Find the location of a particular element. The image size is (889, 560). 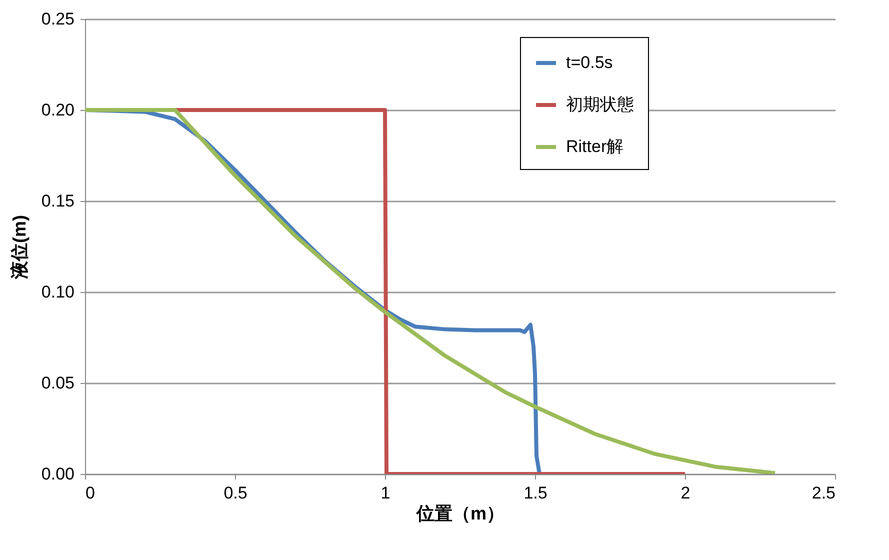

x-tick-label: 1.5 is located at coordinates (536, 493).